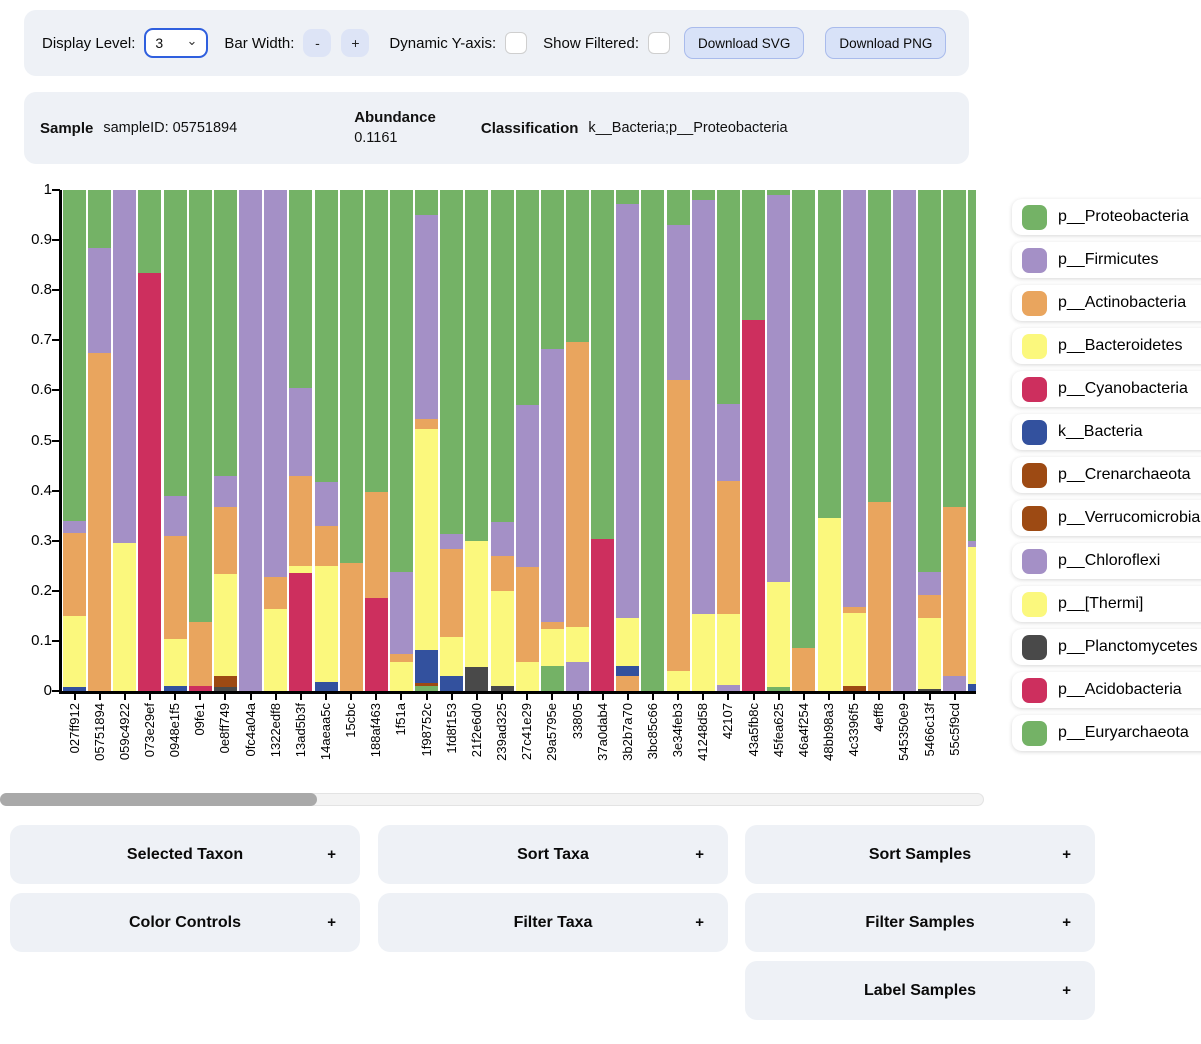 The image size is (1201, 1044). Describe the element at coordinates (1106, 217) in the screenshot. I see `legend-item: p__Proteobacteria` at that location.